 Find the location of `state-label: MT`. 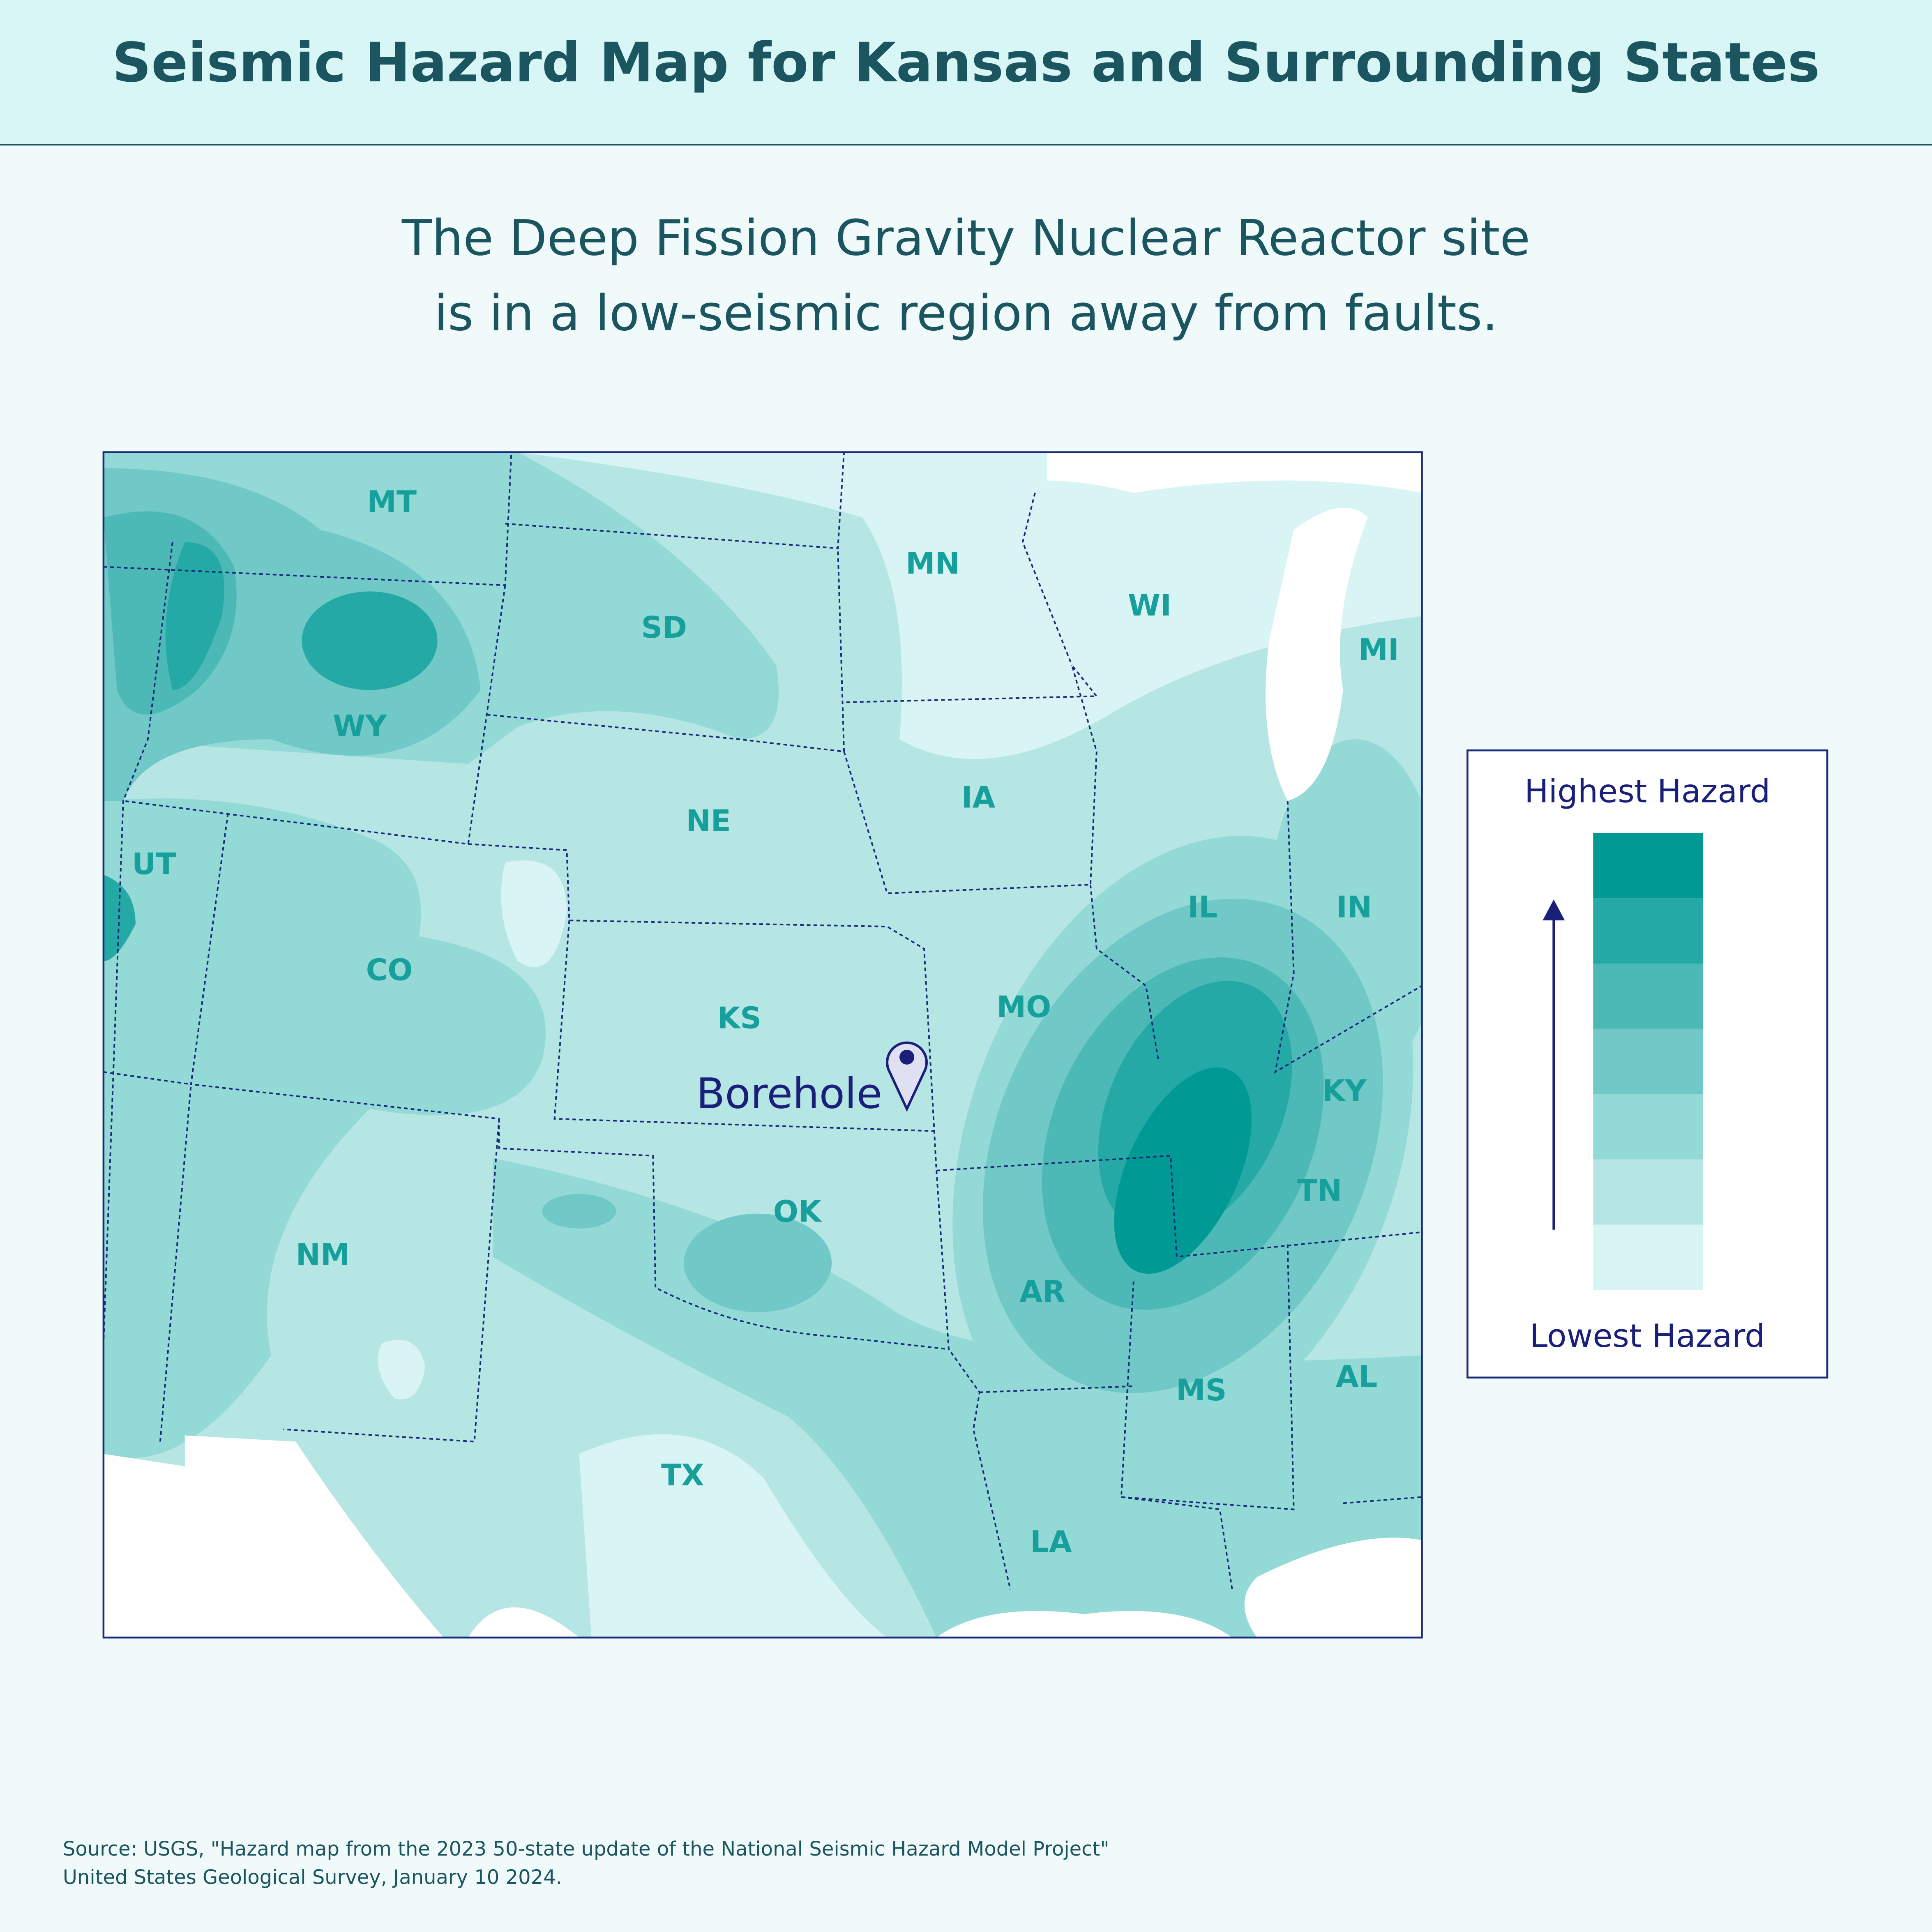

state-label: MT is located at coordinates (392, 501).